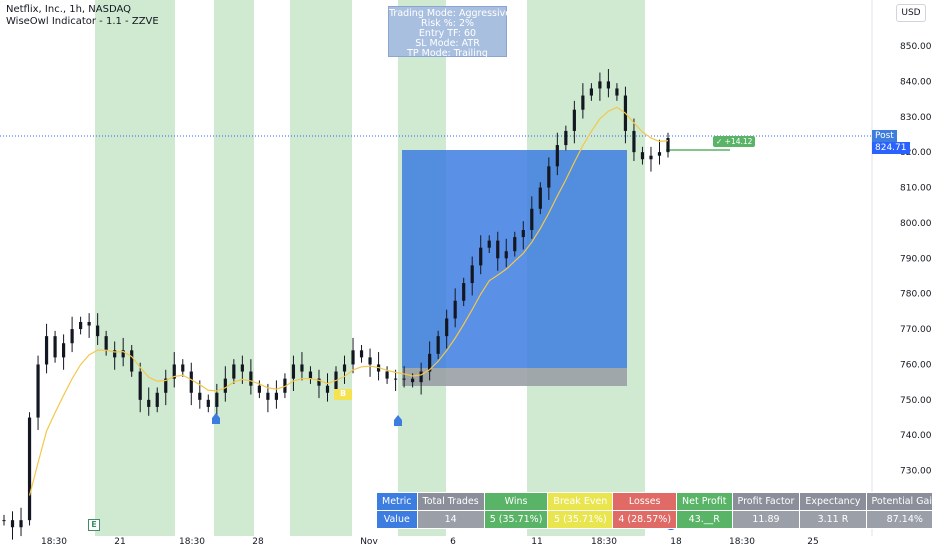 Image resolution: width=932 pixels, height=550 pixels. I want to click on value-profit-factor: 11.89, so click(766, 519).